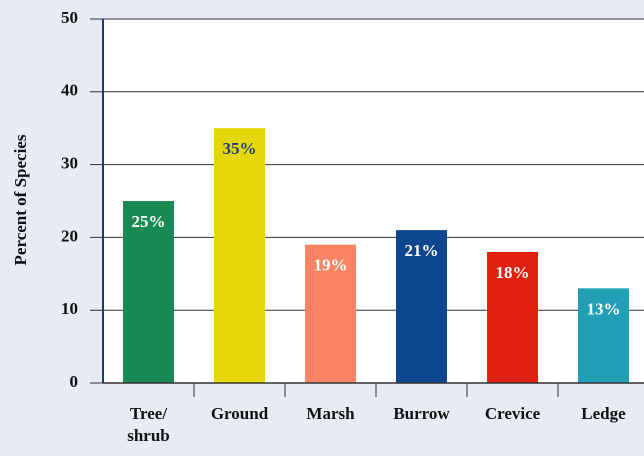 Image resolution: width=644 pixels, height=456 pixels. What do you see at coordinates (20, 199) in the screenshot?
I see `y-axis-label: Percent of Species` at bounding box center [20, 199].